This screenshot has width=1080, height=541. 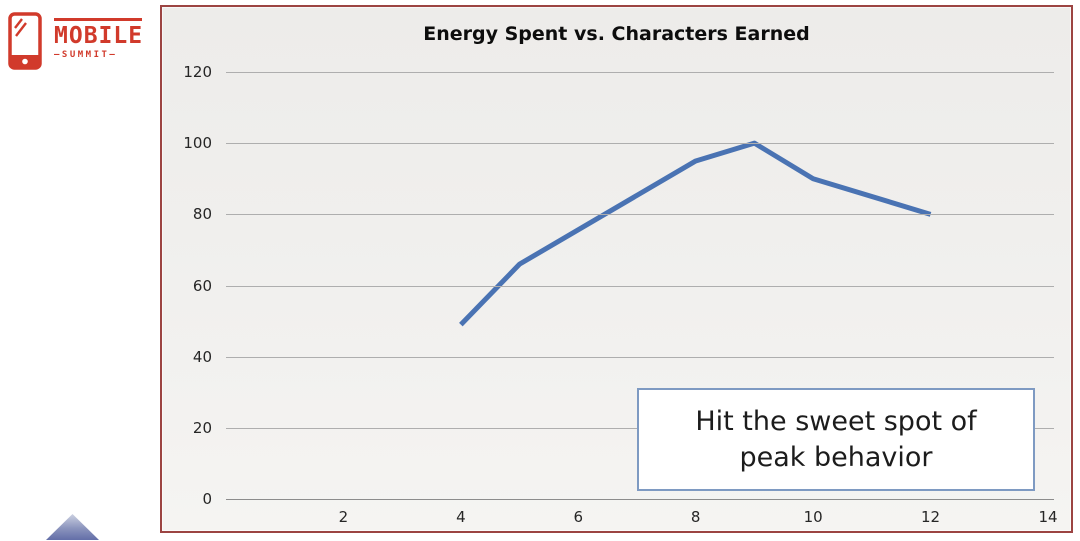 I want to click on logo-tagline-text: —SUMMIT—, so click(x=86, y=55).